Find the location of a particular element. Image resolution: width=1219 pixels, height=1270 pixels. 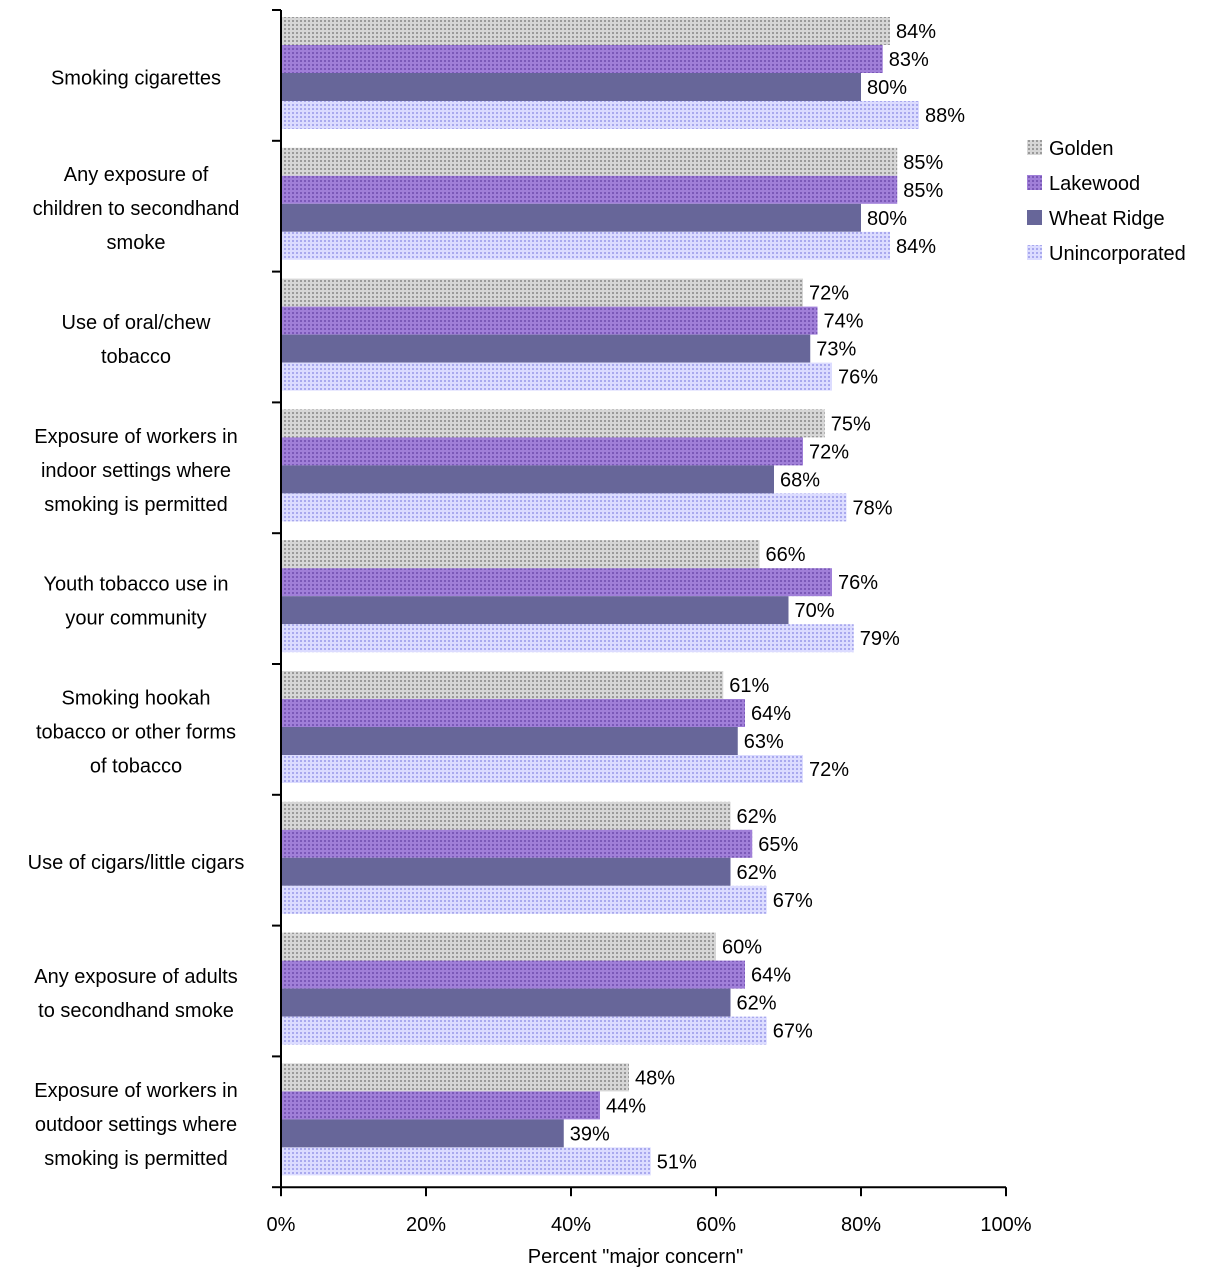

data-label: 61% is located at coordinates (749, 686).